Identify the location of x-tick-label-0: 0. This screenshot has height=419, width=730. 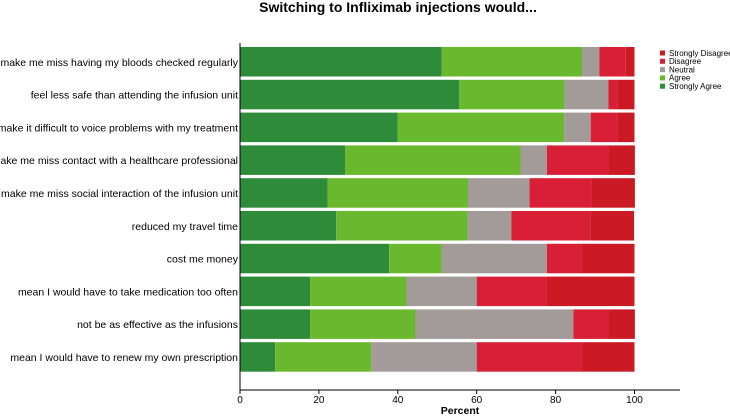
(240, 400).